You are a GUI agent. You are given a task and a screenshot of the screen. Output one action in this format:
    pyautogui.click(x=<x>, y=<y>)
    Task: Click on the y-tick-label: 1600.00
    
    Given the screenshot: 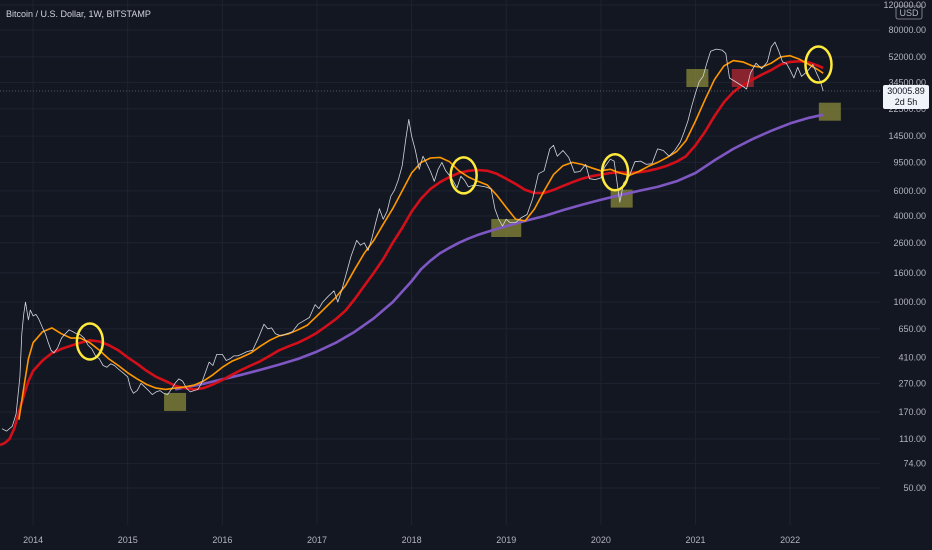 What is the action you would take?
    pyautogui.click(x=909, y=273)
    